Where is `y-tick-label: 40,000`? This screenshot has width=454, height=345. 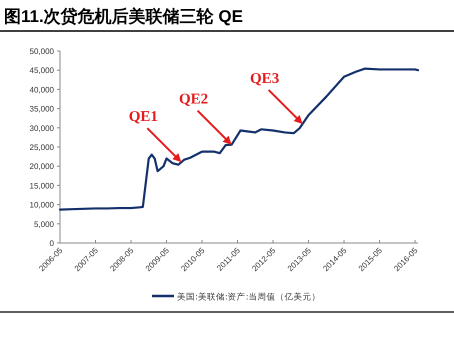 y-tick-label: 40,000 is located at coordinates (42, 89).